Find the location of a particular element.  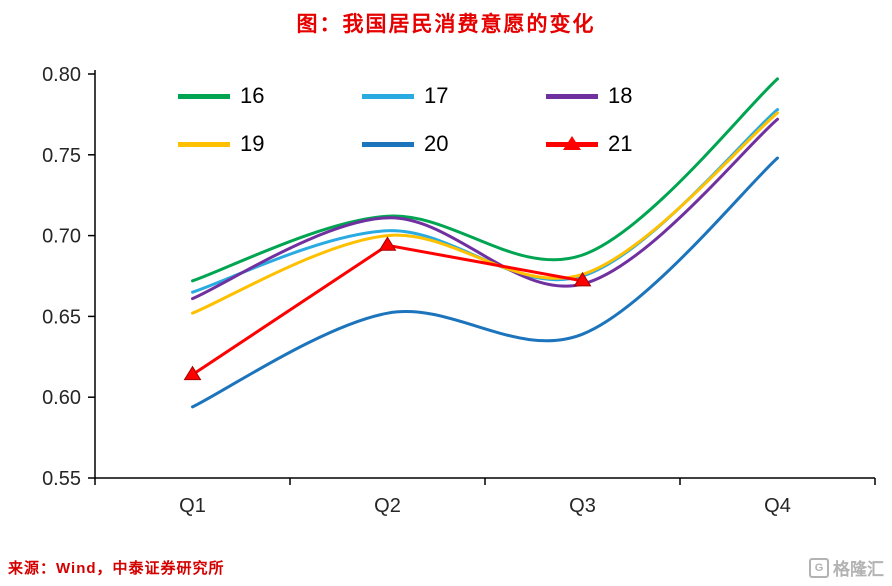

legend-label-21: 21 is located at coordinates (620, 143).